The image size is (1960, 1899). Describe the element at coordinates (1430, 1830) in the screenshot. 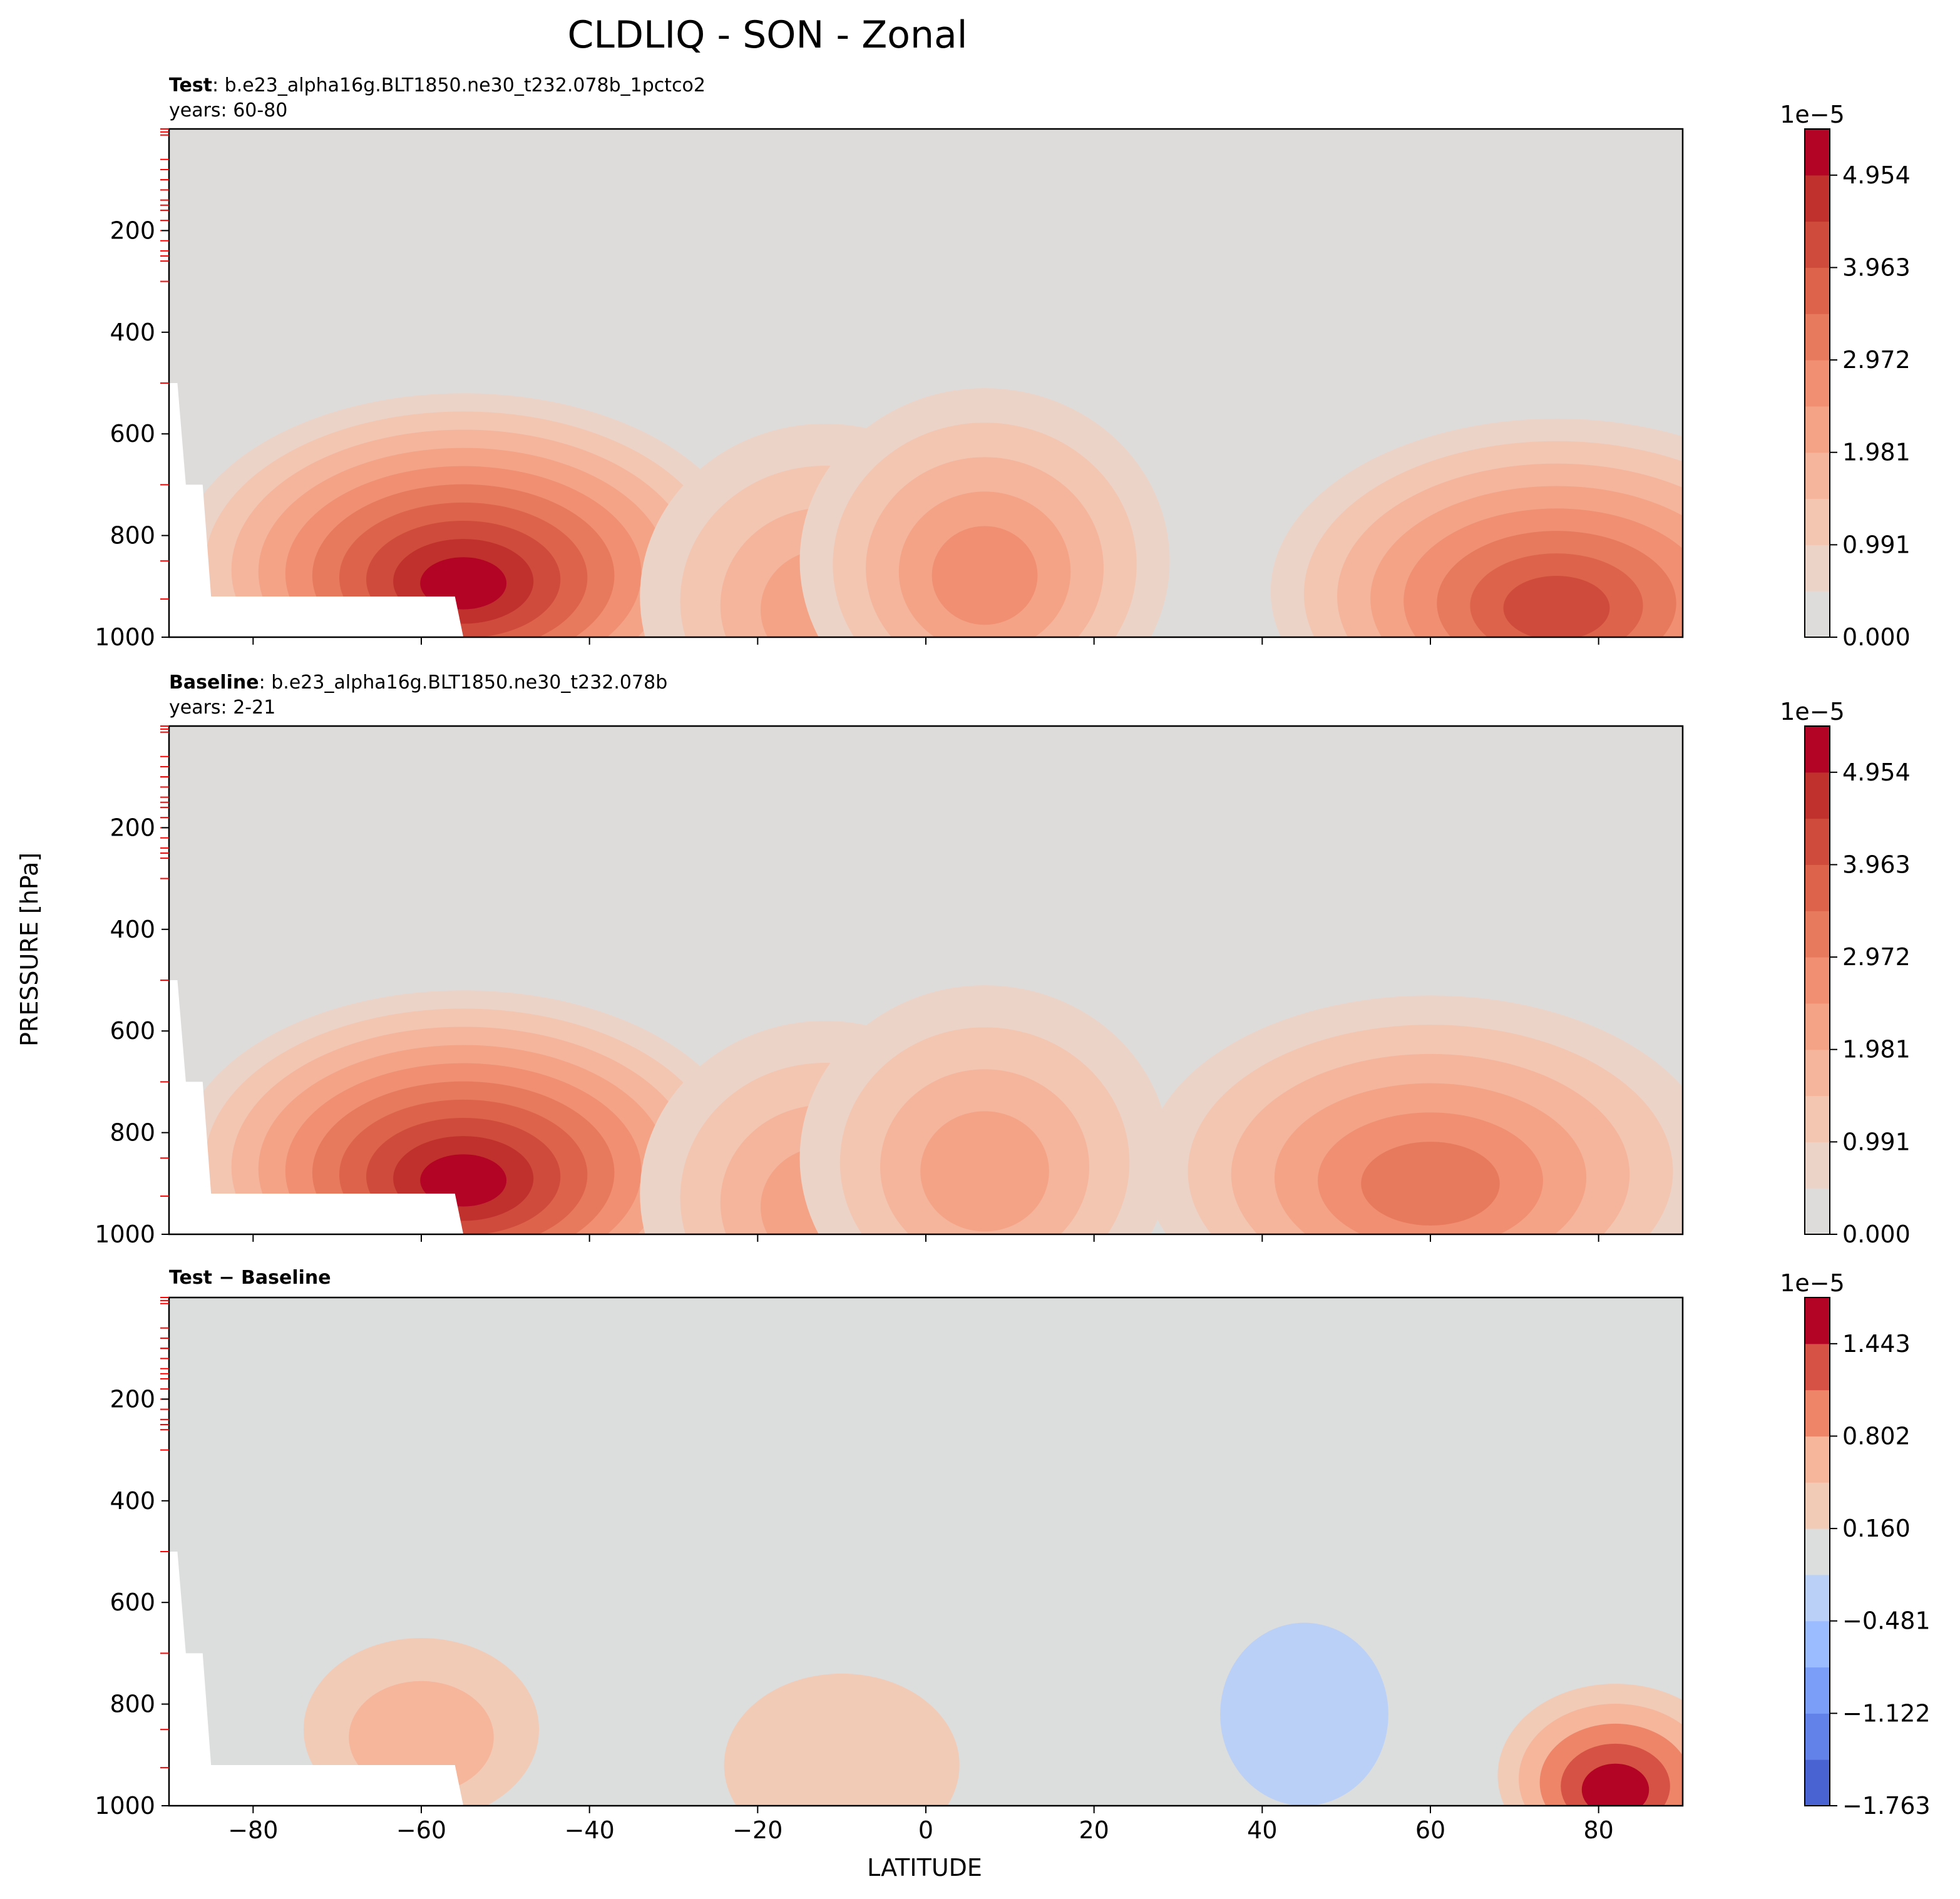

I see `x-tick-label: 60` at that location.